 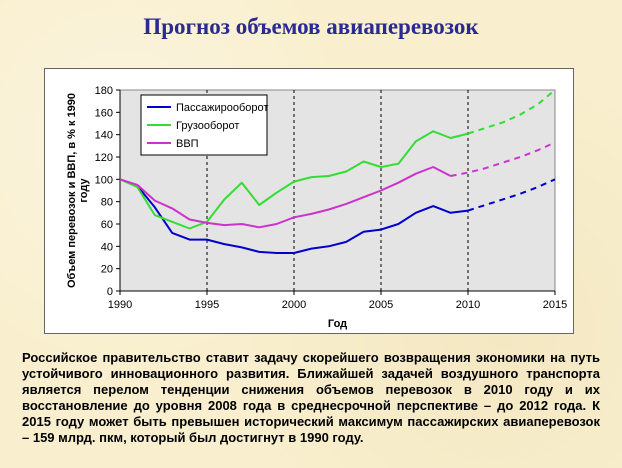 What do you see at coordinates (104, 91) in the screenshot?
I see `y-tick-label-180: 180` at bounding box center [104, 91].